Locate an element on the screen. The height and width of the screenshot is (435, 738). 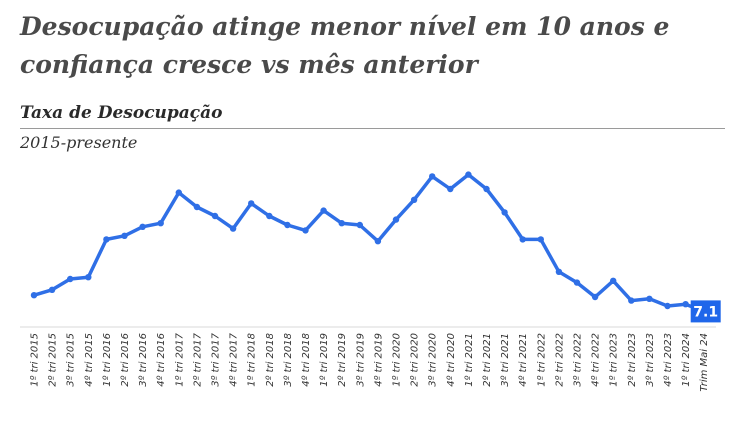
x-tick-label: 3º tri 2022 is located at coordinates (578, 360).